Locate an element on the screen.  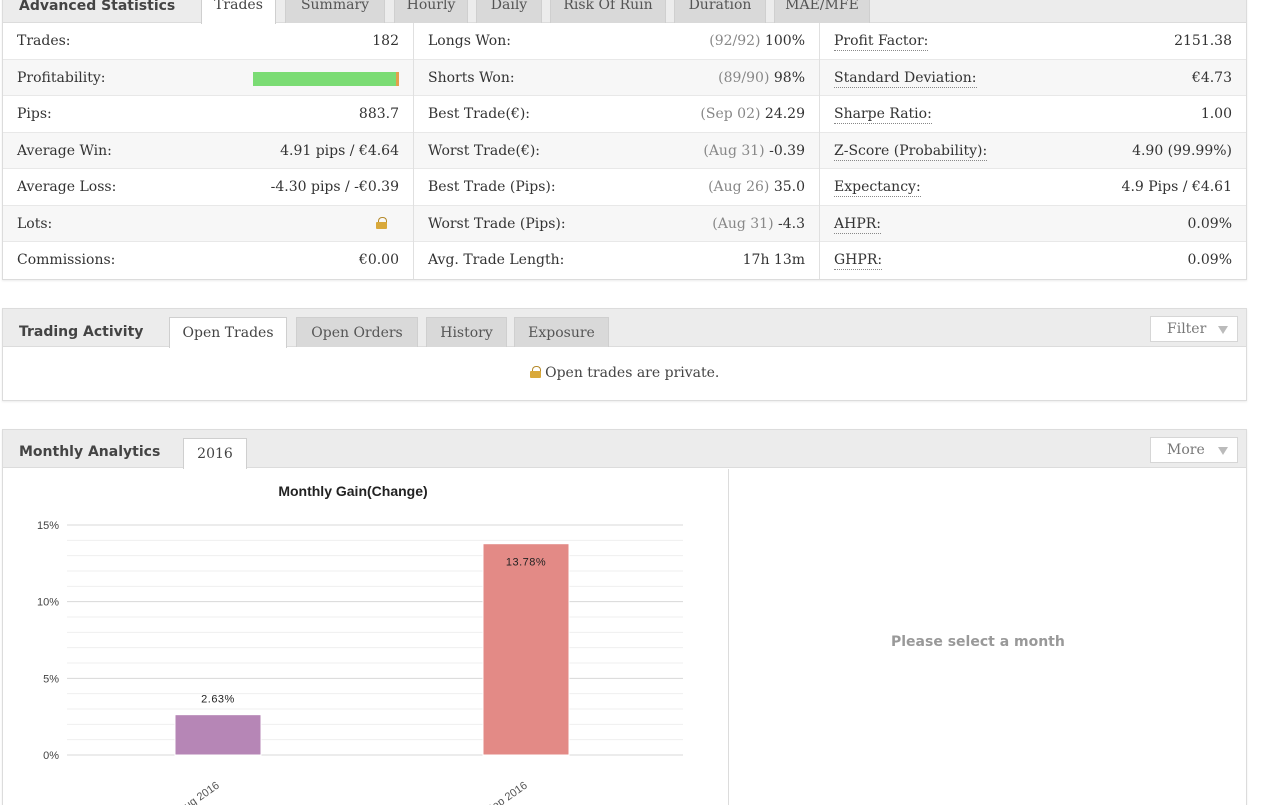
stat-value: 2151.38 is located at coordinates (1203, 41).